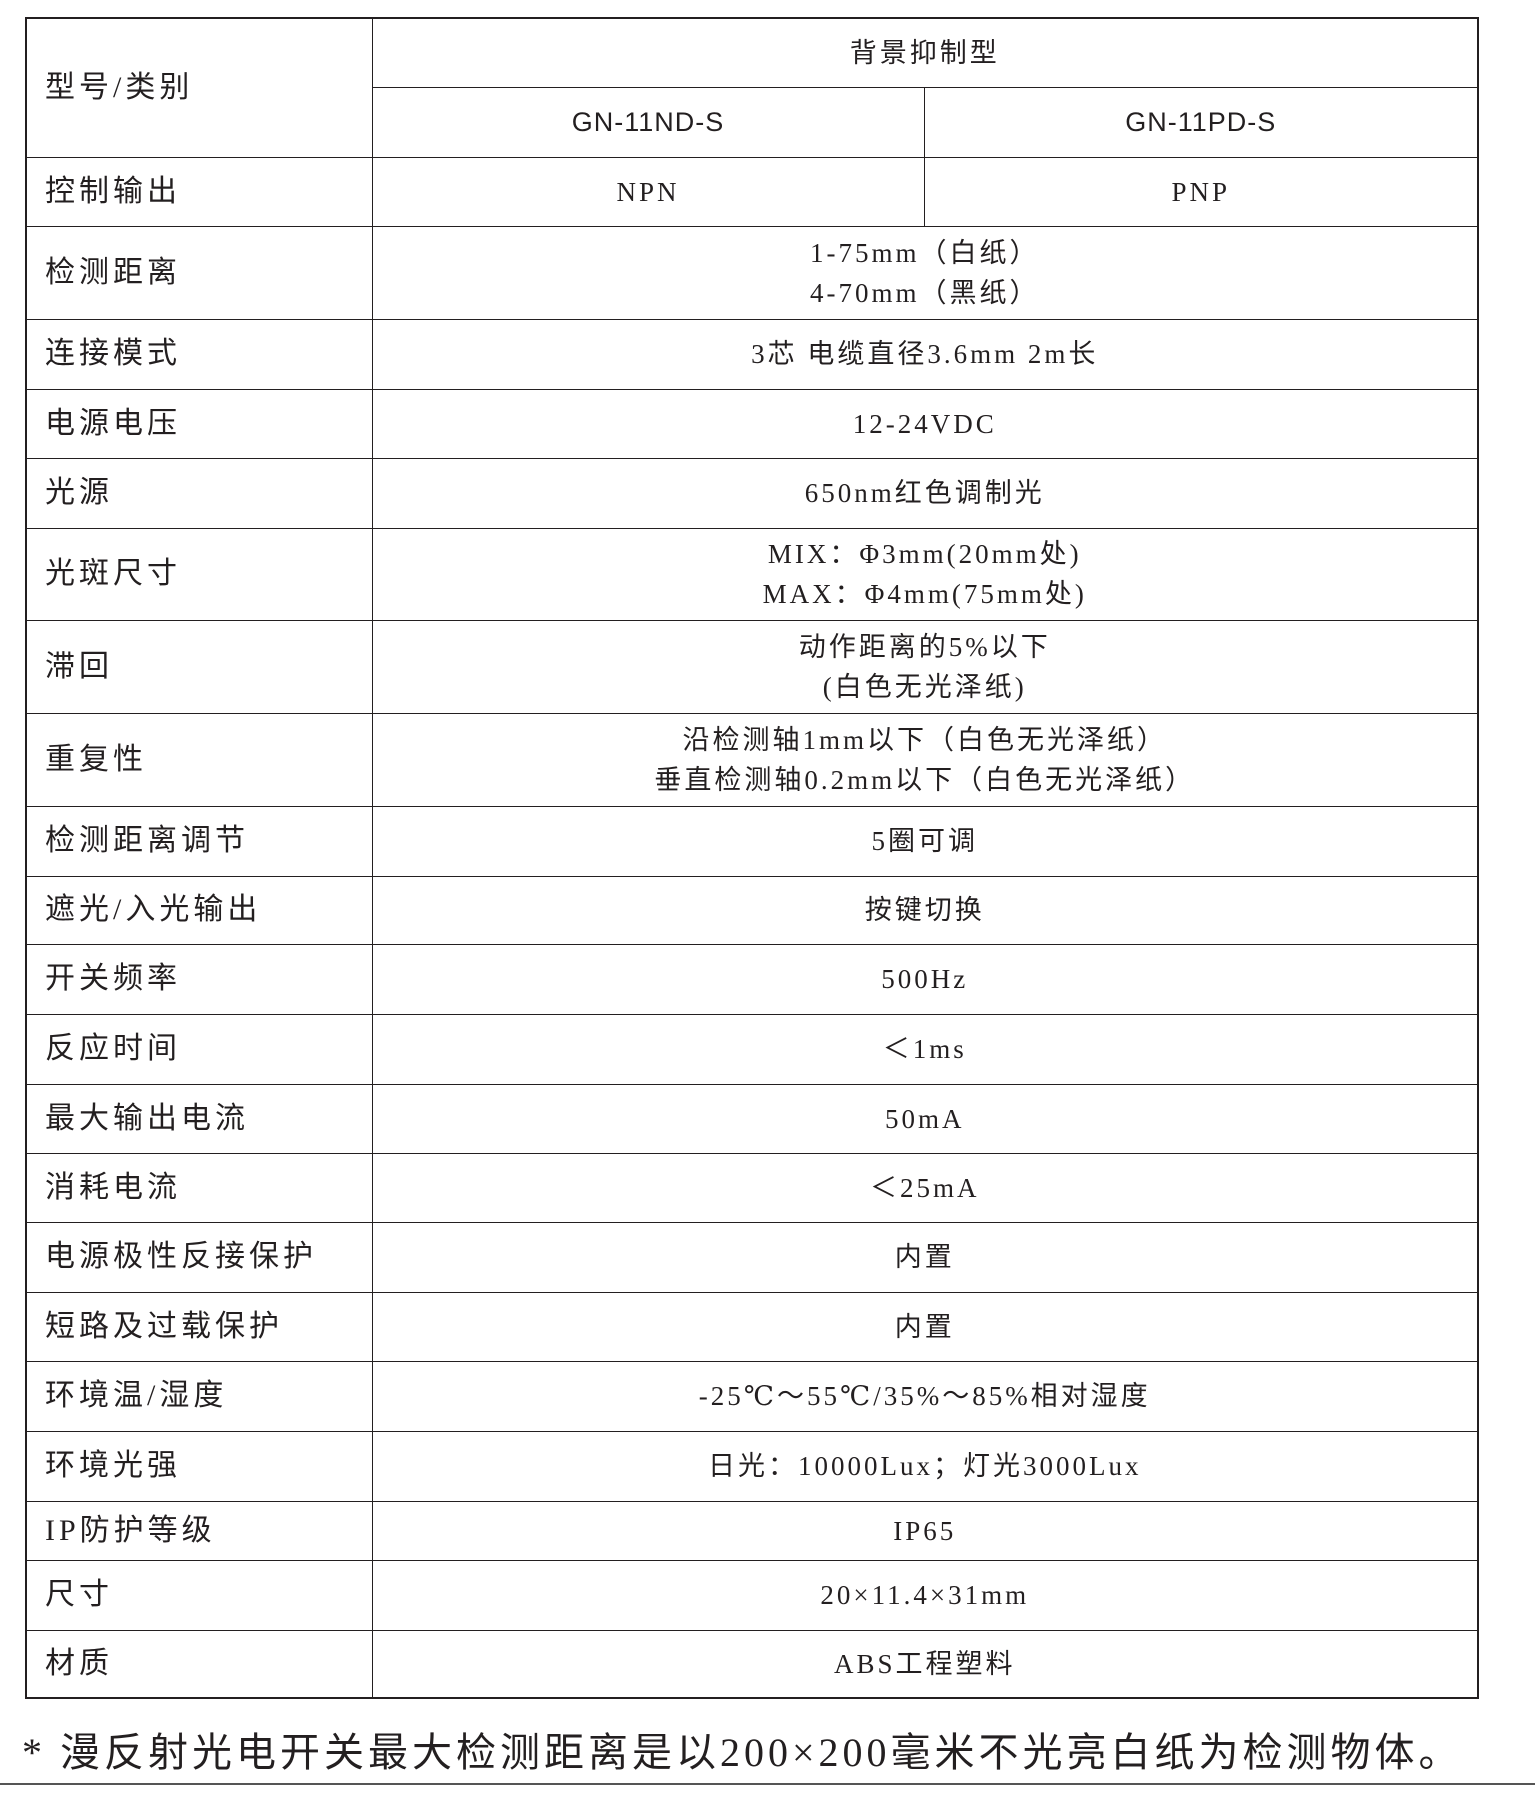 This screenshot has width=1535, height=1795. I want to click on value-line: -25℃～55℃/35%～85%相对湿度, so click(924, 1396).